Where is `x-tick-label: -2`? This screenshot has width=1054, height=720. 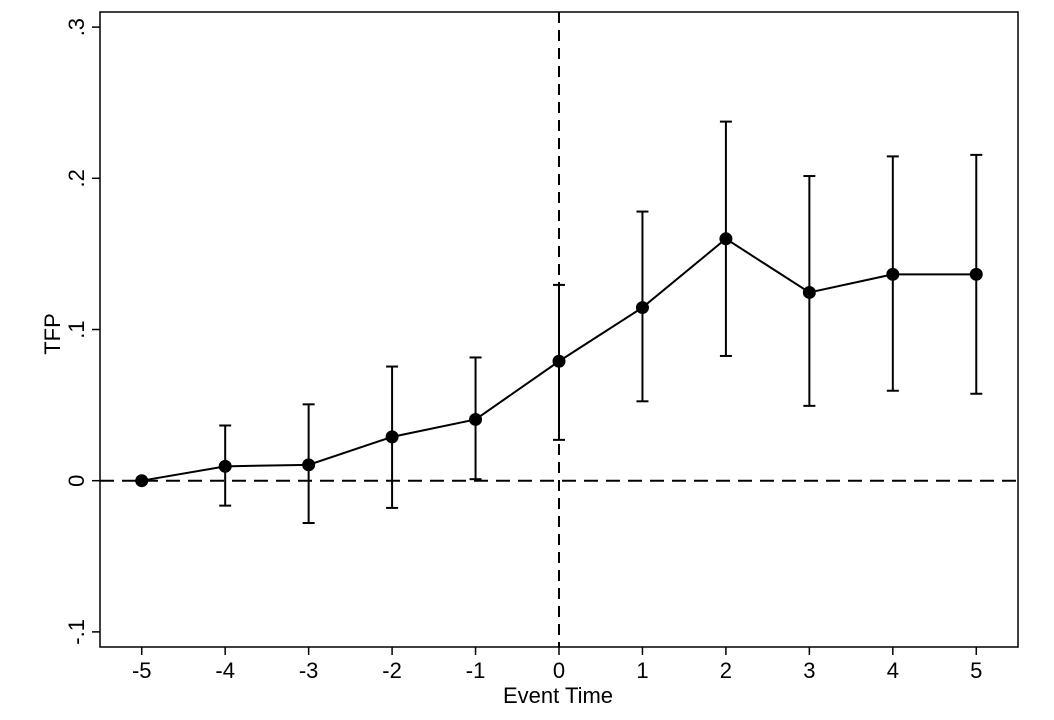 x-tick-label: -2 is located at coordinates (392, 670).